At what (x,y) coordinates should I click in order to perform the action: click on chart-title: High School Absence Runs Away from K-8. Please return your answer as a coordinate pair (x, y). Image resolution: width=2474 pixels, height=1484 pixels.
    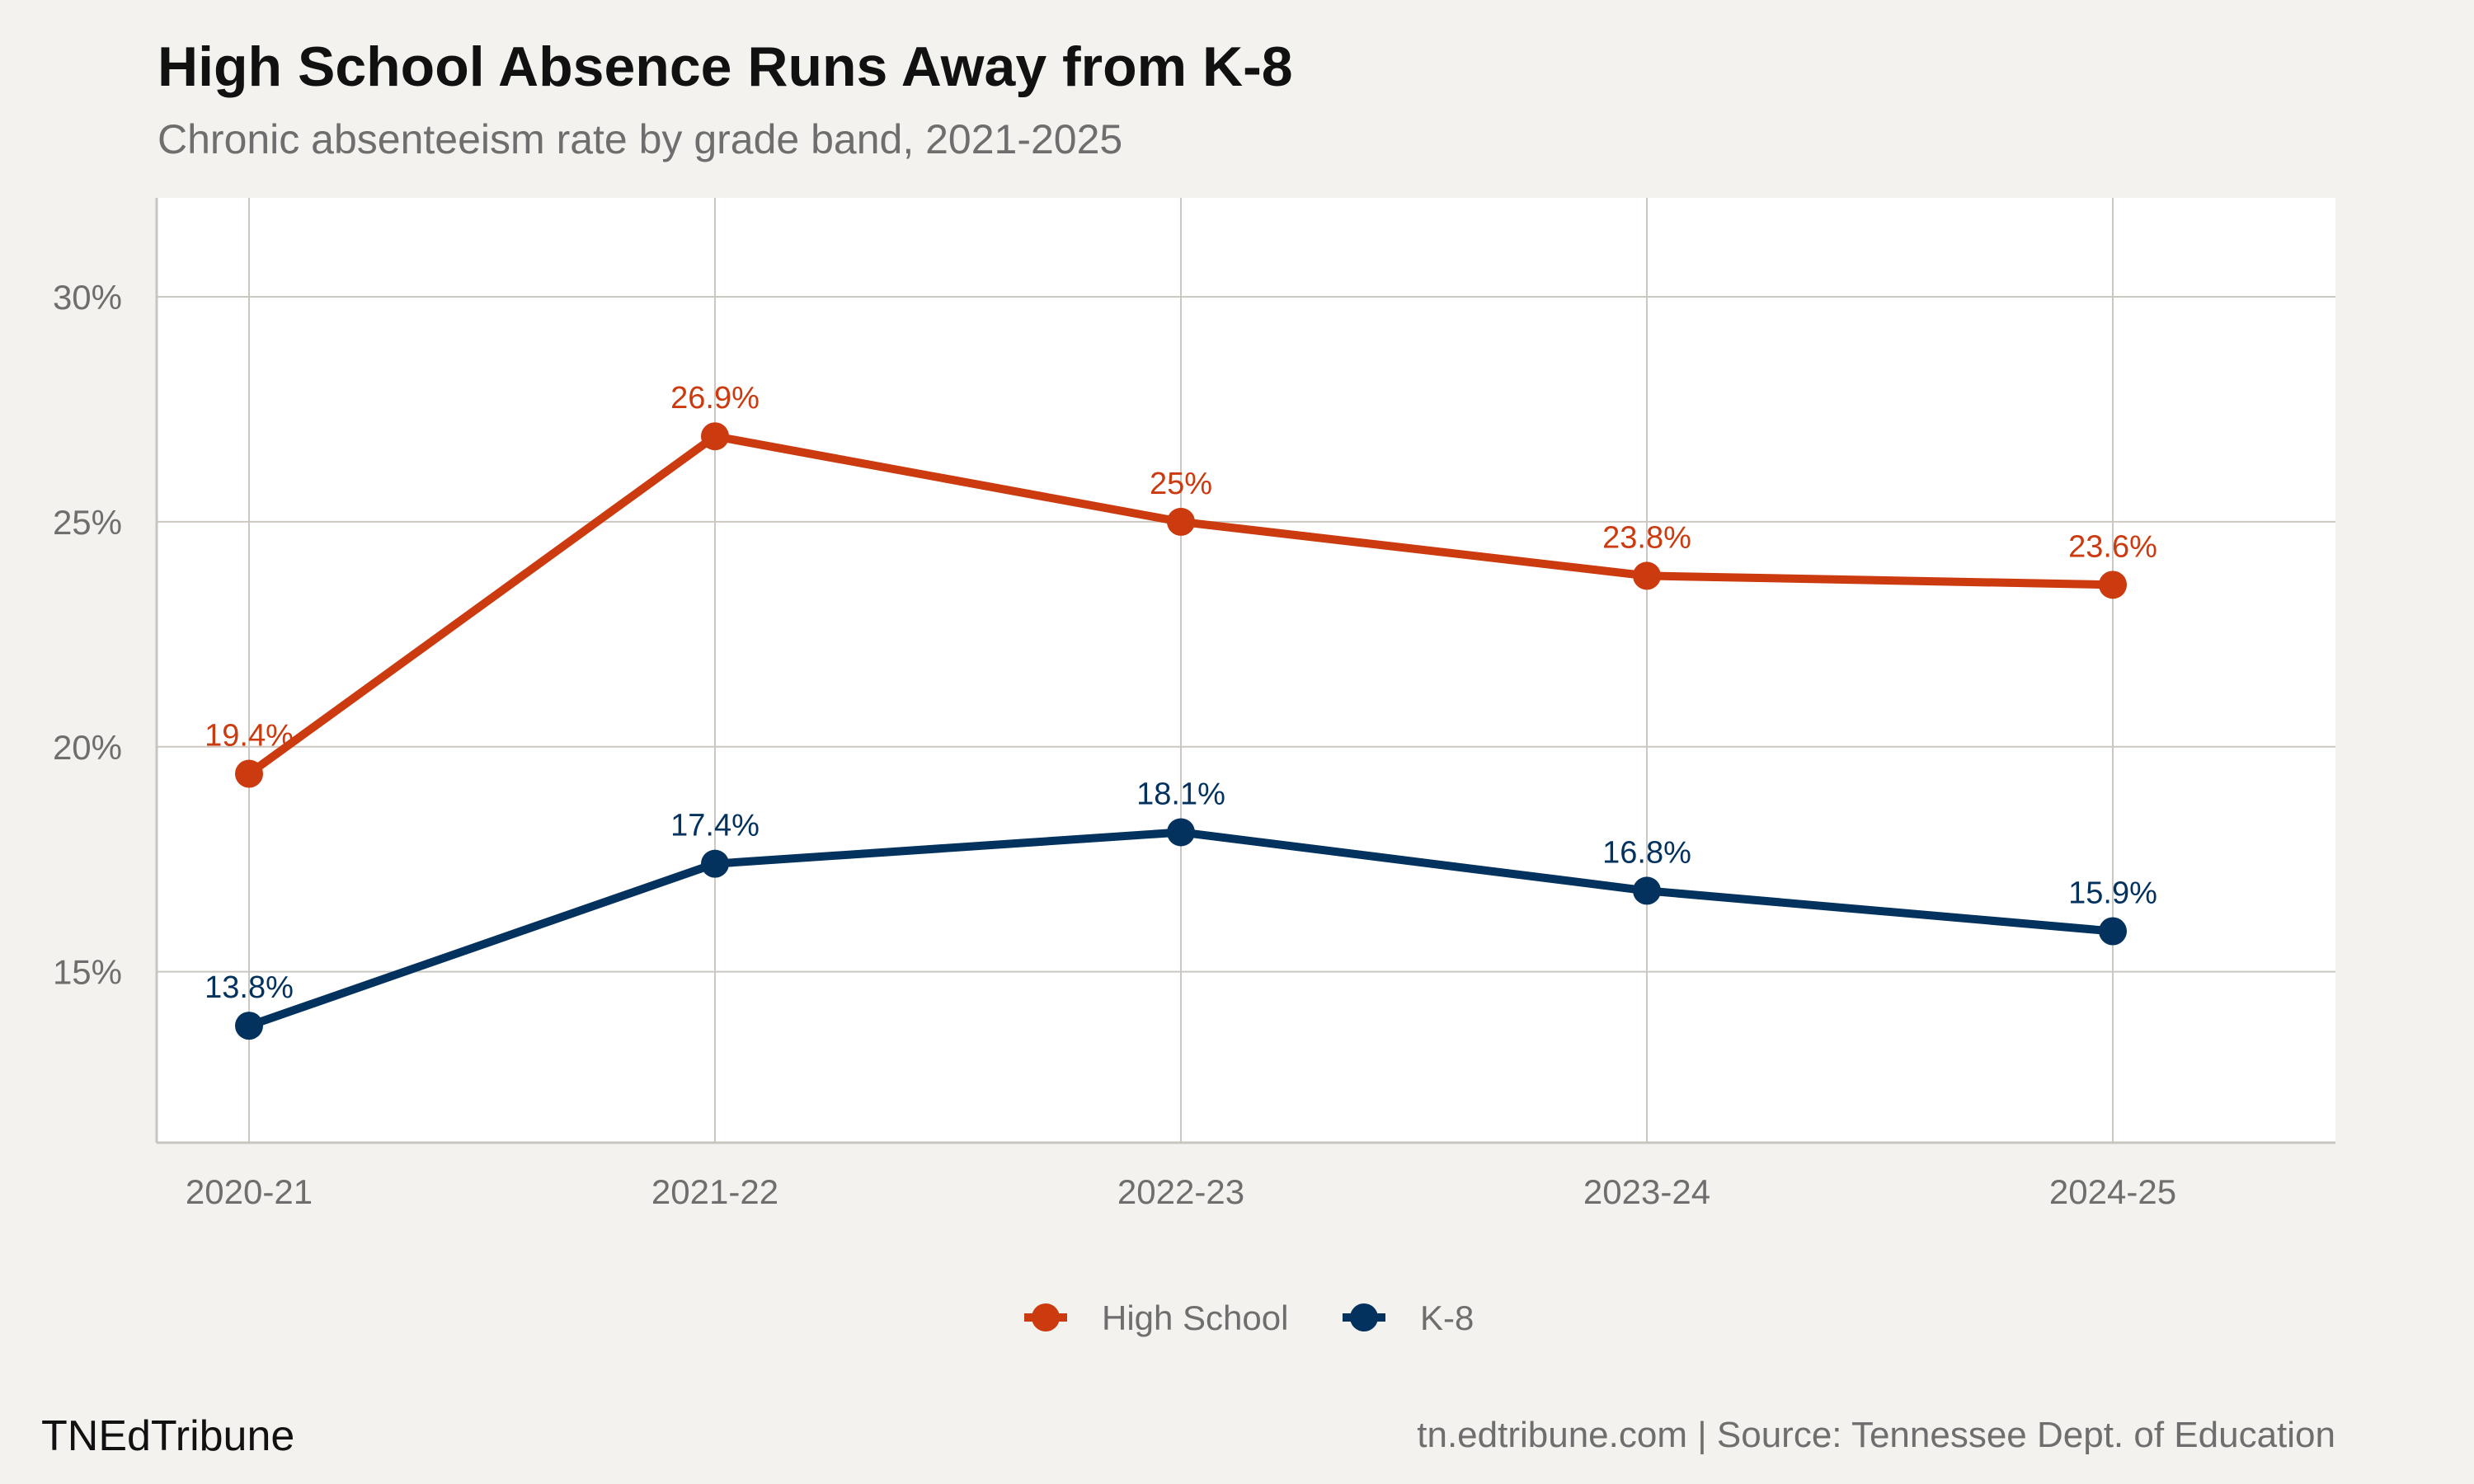
    Looking at the image, I should click on (725, 66).